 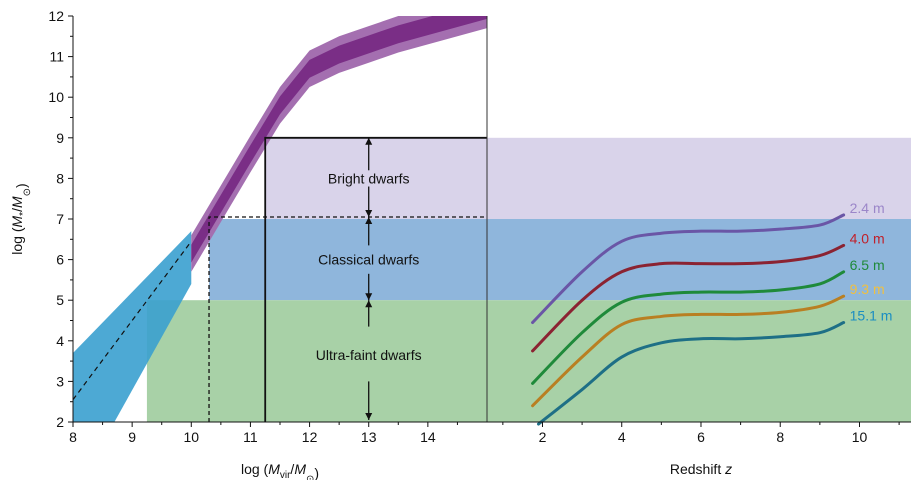 I want to click on x-axis-title-left: log (Mvir/M⊙), so click(x=280, y=470).